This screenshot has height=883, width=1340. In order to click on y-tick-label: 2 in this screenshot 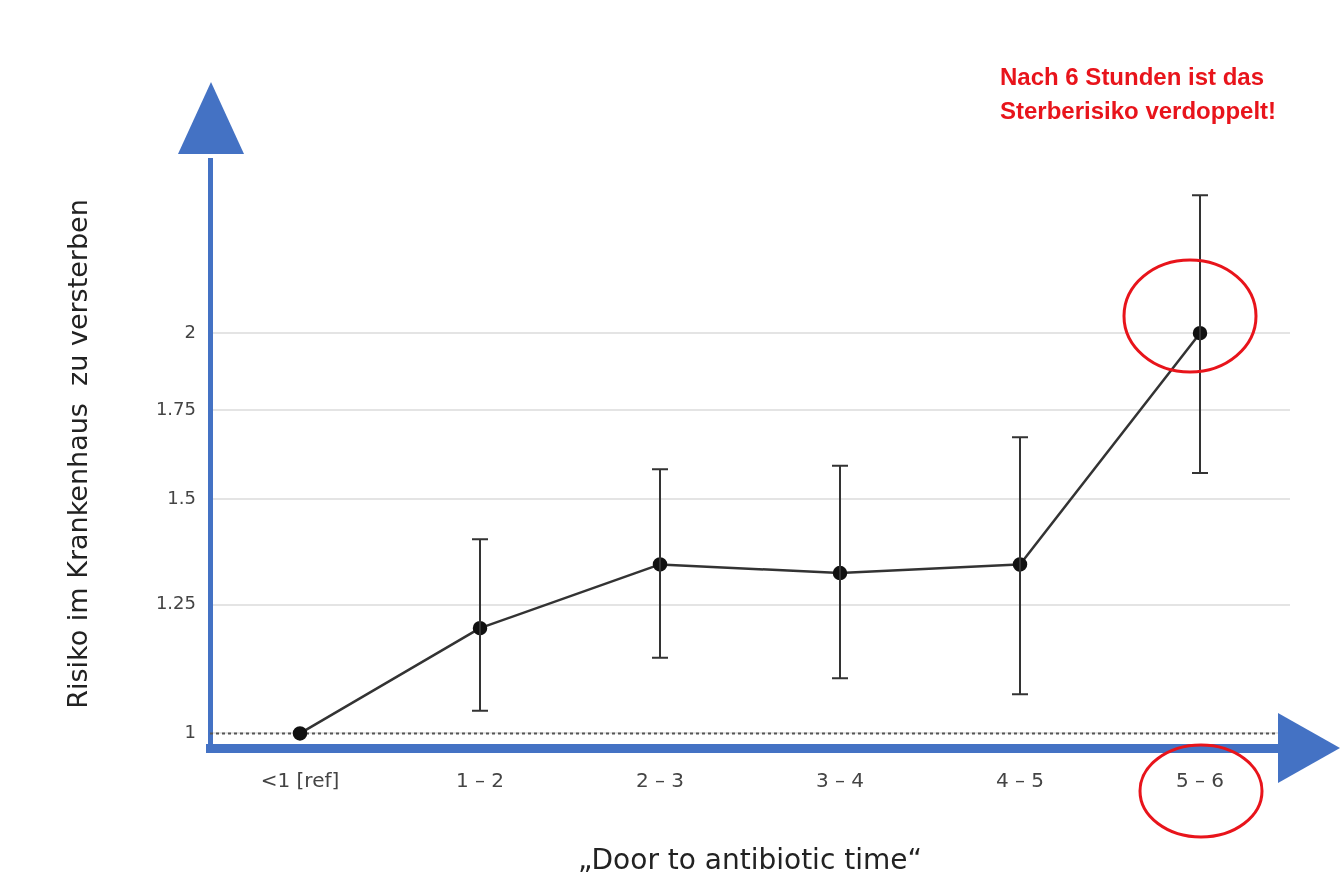, I will do `click(190, 331)`.